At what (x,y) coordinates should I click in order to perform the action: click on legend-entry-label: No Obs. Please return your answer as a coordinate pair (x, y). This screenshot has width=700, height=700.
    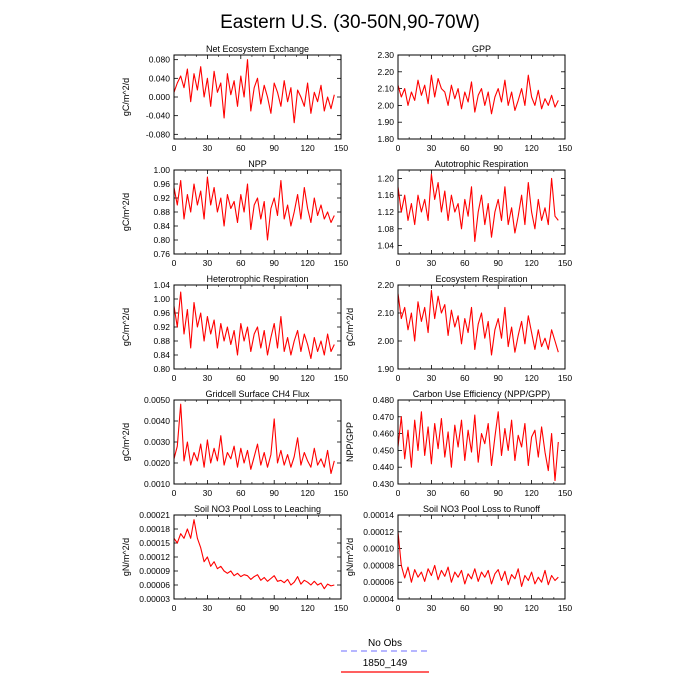
    Looking at the image, I should click on (385, 643).